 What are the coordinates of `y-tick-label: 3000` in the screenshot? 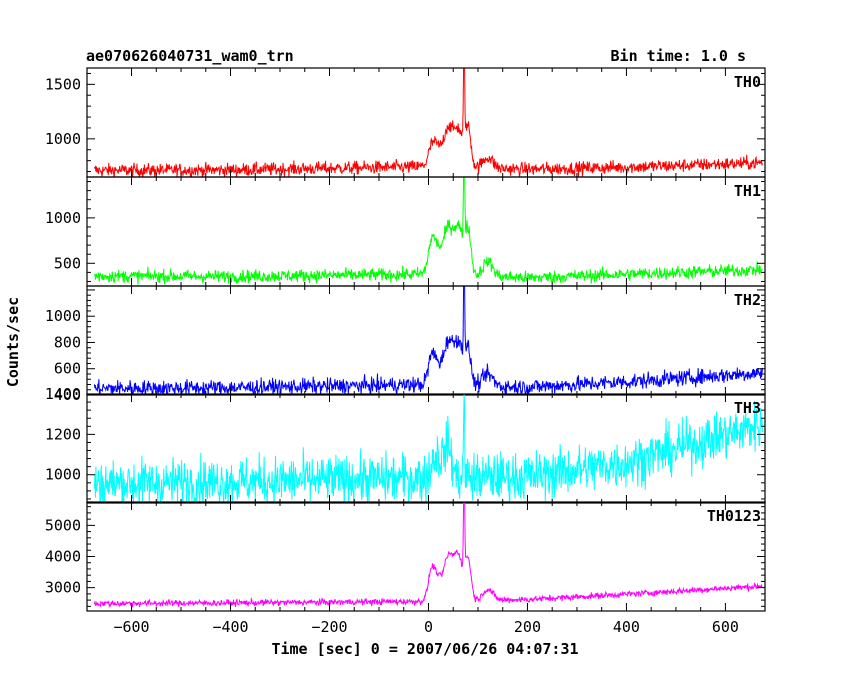 It's located at (63, 588).